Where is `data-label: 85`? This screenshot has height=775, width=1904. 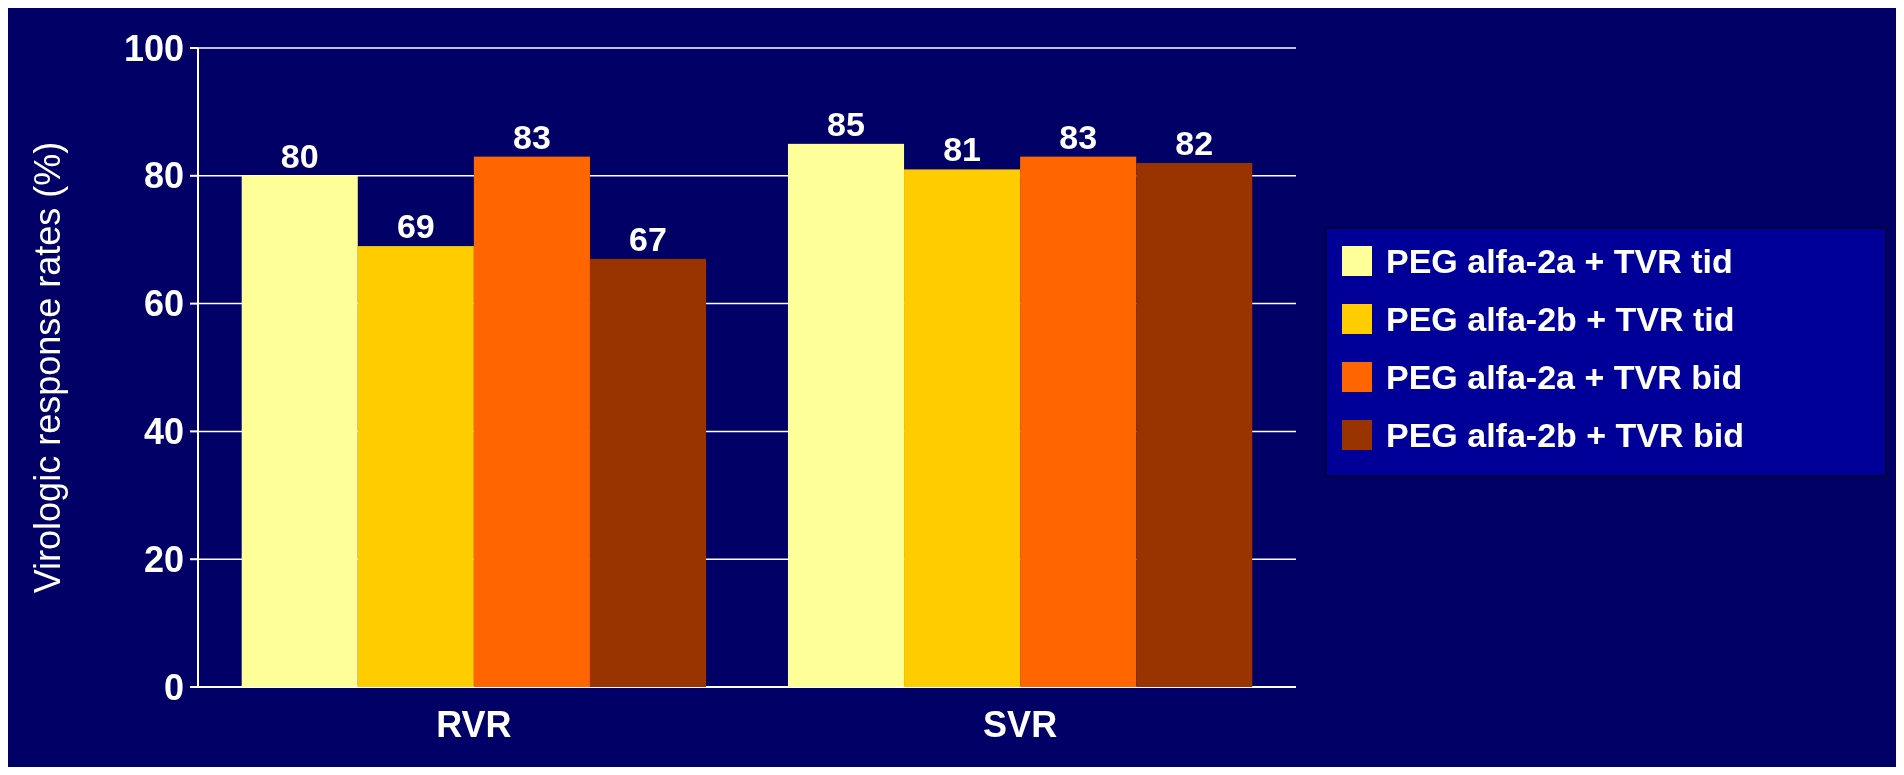
data-label: 85 is located at coordinates (846, 123).